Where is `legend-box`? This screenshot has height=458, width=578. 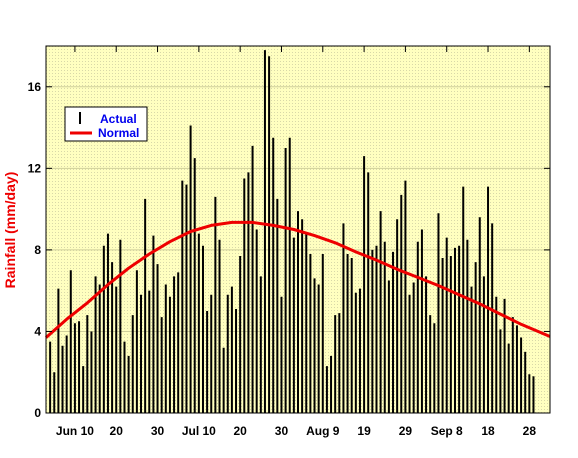 legend-box is located at coordinates (106, 124).